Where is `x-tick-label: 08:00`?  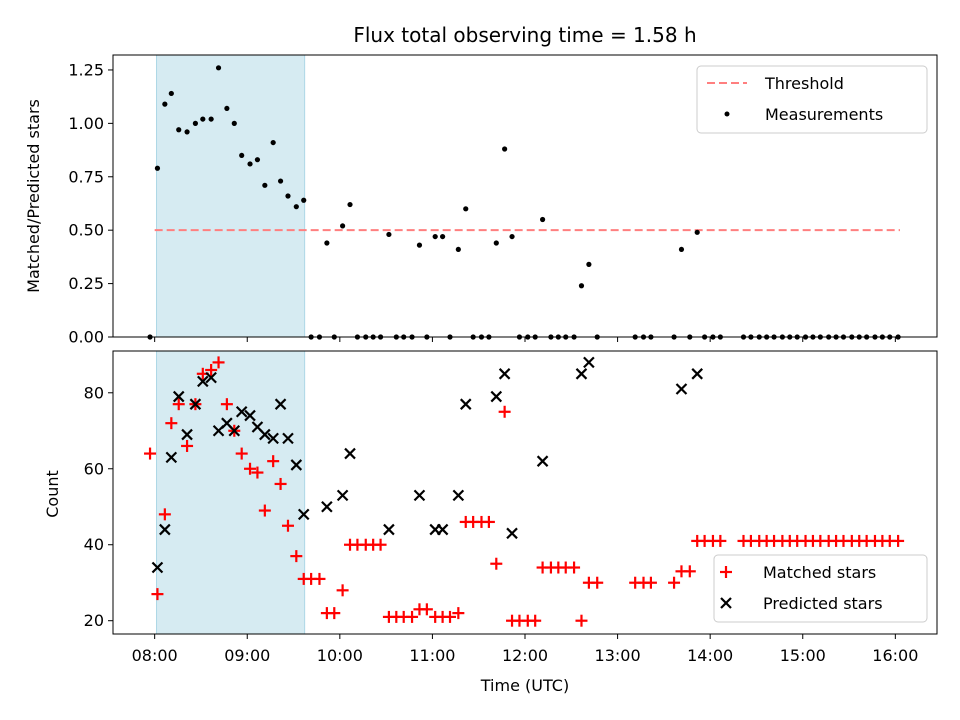 x-tick-label: 08:00 is located at coordinates (155, 655).